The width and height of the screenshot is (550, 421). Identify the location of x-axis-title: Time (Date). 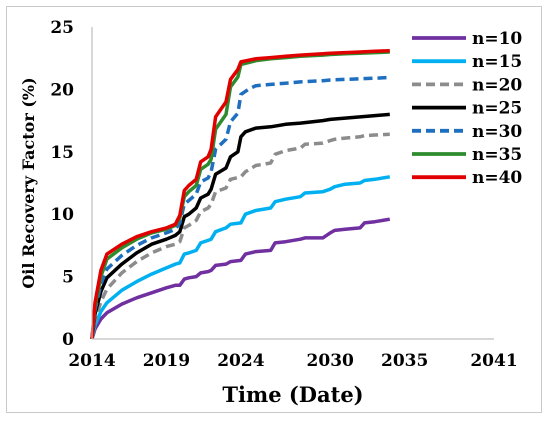
(292, 394).